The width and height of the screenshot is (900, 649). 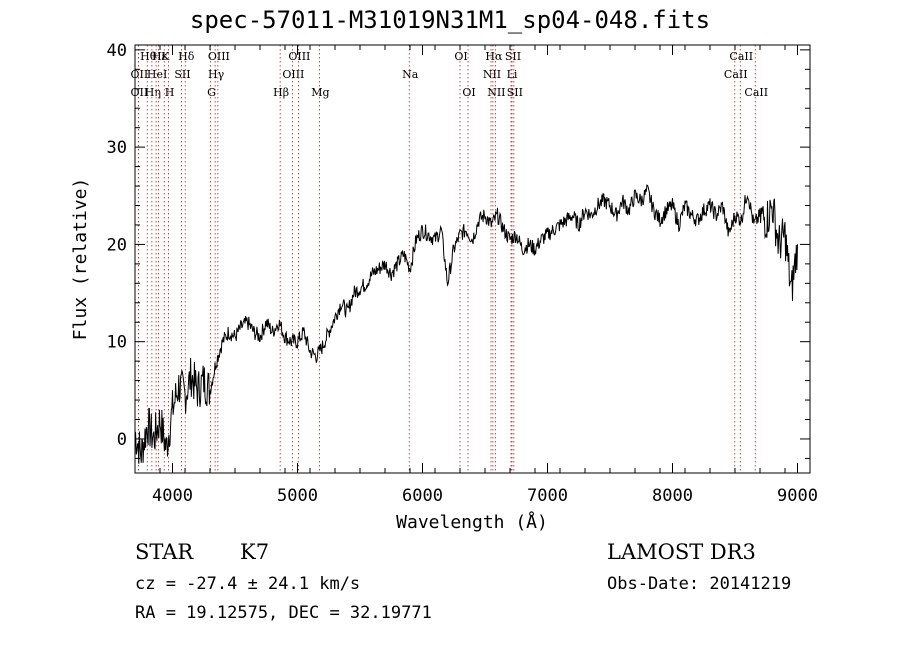 I want to click on x-tick-label: 5000, so click(x=297, y=496).